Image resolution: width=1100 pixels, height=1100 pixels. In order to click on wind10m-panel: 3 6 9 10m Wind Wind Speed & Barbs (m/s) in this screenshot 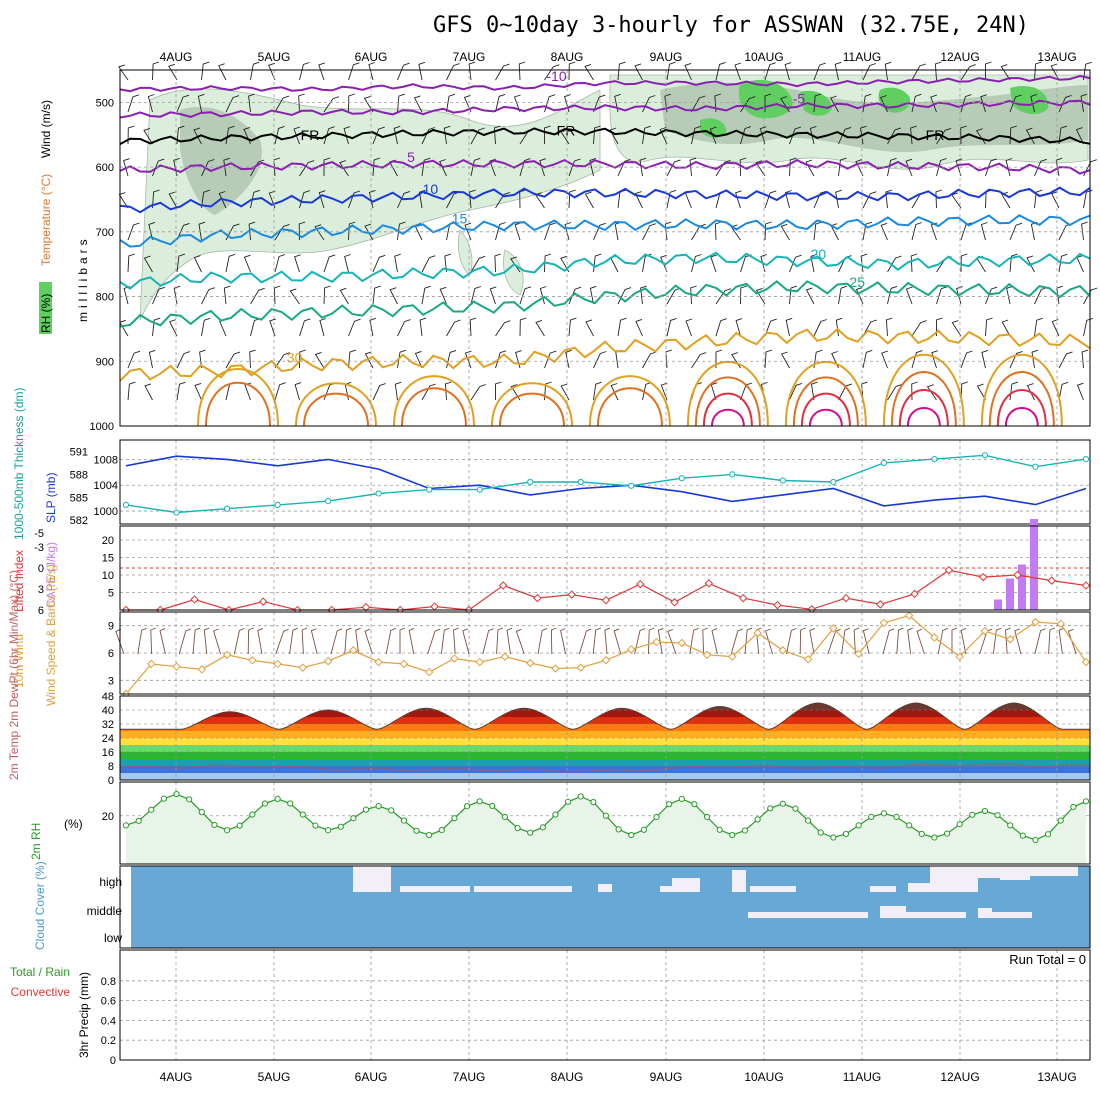, I will do `click(551, 635)`.